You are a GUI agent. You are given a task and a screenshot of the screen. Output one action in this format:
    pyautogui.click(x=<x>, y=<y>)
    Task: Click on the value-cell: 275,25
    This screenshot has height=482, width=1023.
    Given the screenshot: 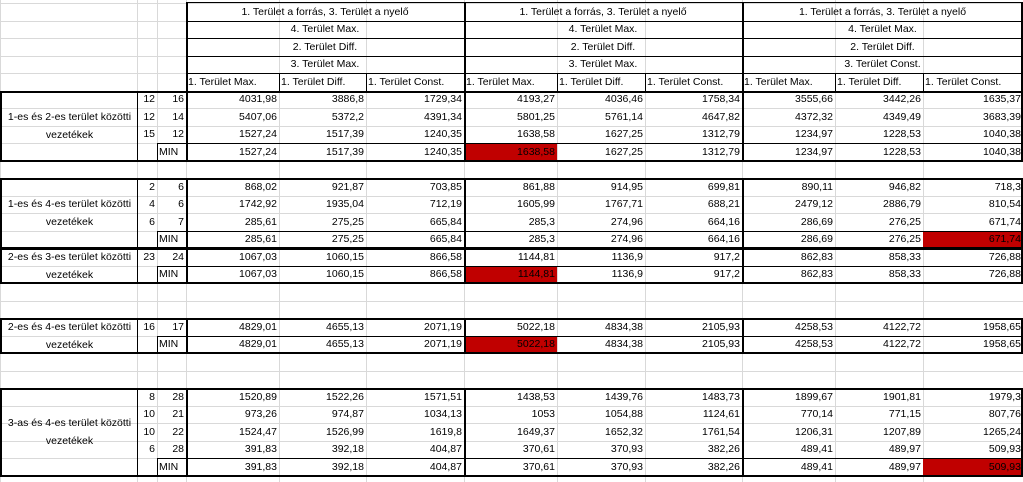 What is the action you would take?
    pyautogui.click(x=347, y=221)
    